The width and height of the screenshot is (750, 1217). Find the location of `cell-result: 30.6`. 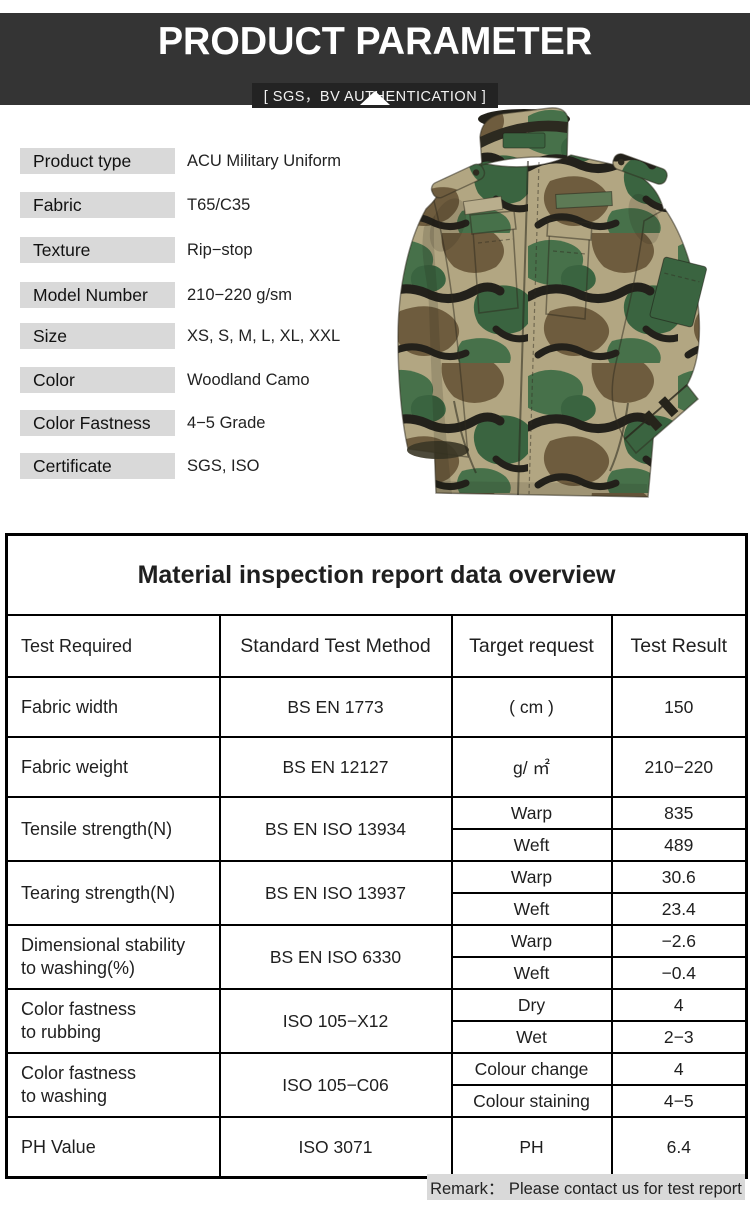

cell-result: 30.6 is located at coordinates (679, 877).